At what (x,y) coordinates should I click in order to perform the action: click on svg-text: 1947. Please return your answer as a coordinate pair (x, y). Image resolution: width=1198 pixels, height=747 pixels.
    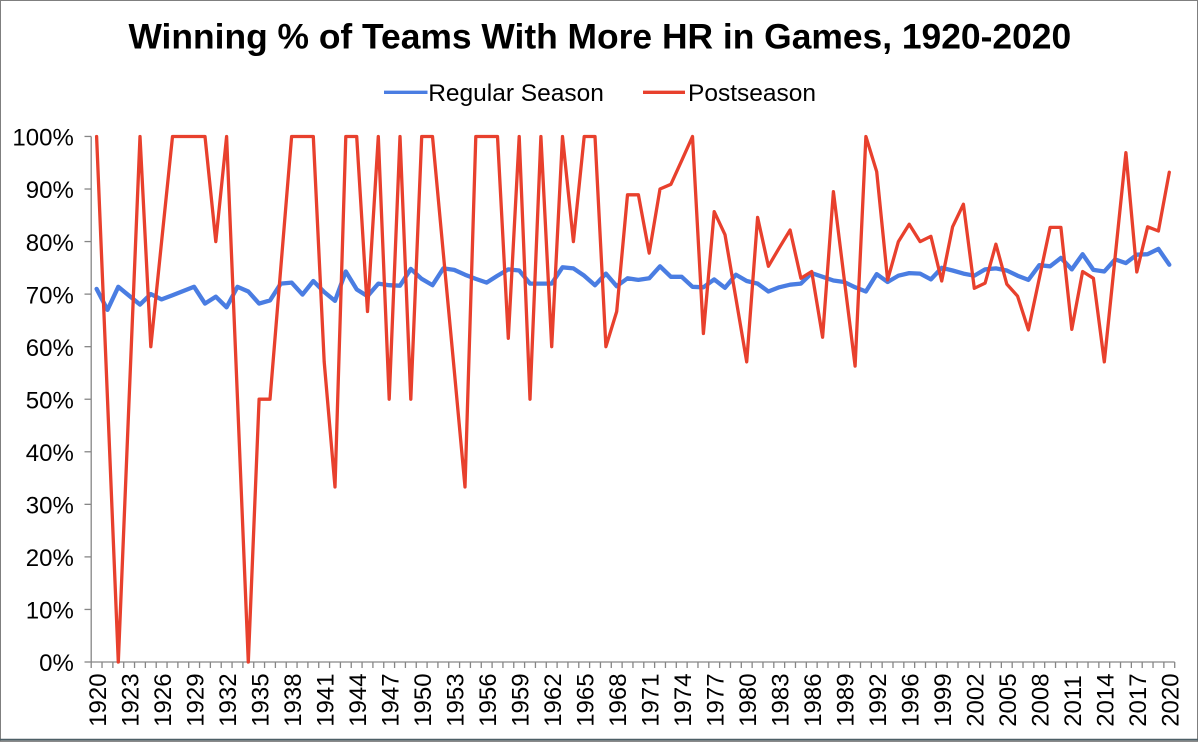
    Looking at the image, I should click on (390, 699).